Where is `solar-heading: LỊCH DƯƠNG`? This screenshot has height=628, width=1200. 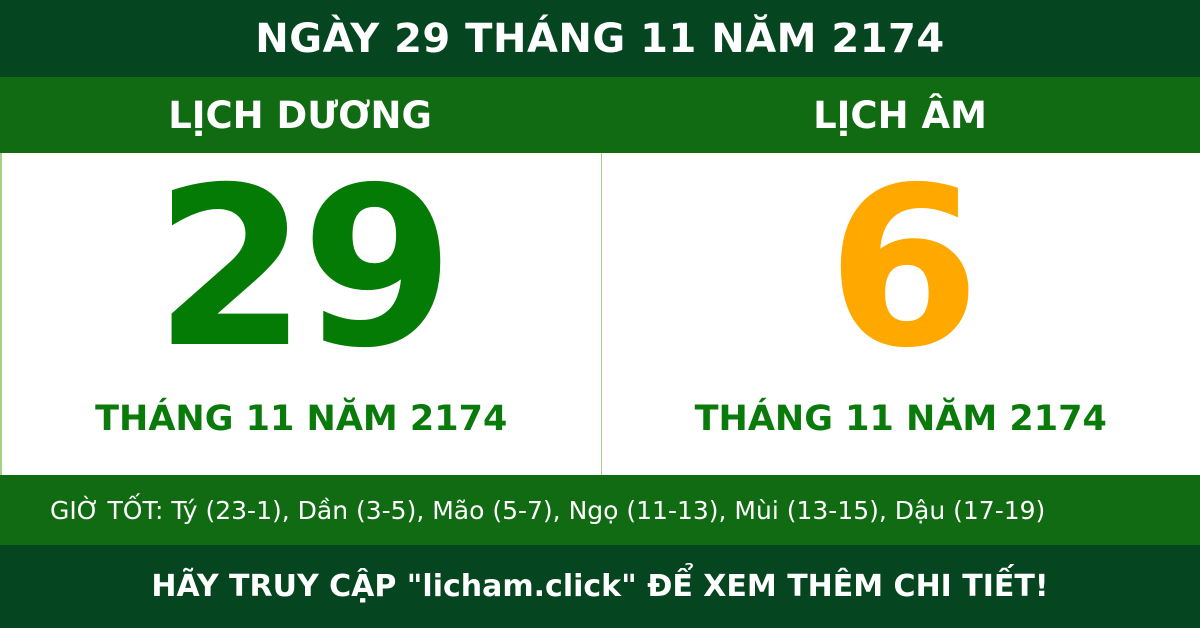
solar-heading: LỊCH DƯƠNG is located at coordinates (300, 115).